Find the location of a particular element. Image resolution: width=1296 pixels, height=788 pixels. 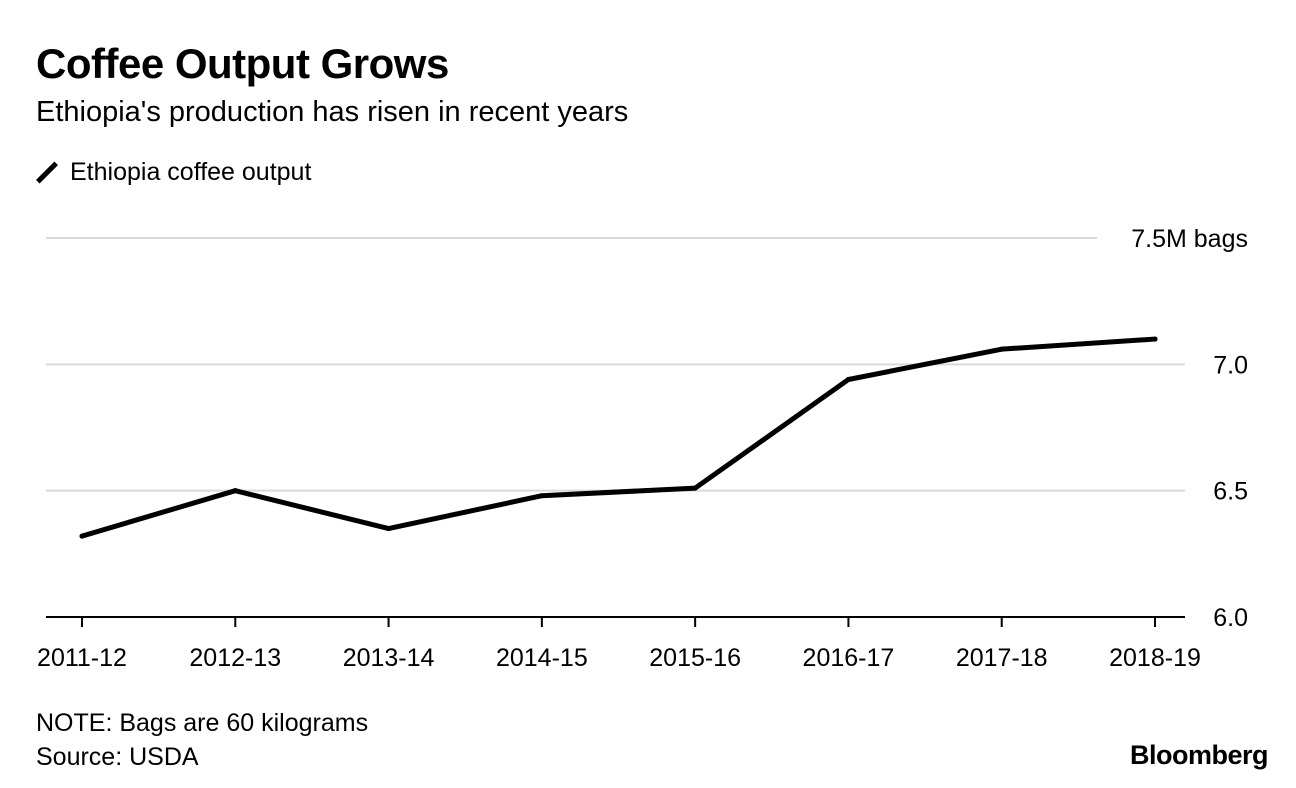

x-tick-label: 2012-13 is located at coordinates (235, 658).